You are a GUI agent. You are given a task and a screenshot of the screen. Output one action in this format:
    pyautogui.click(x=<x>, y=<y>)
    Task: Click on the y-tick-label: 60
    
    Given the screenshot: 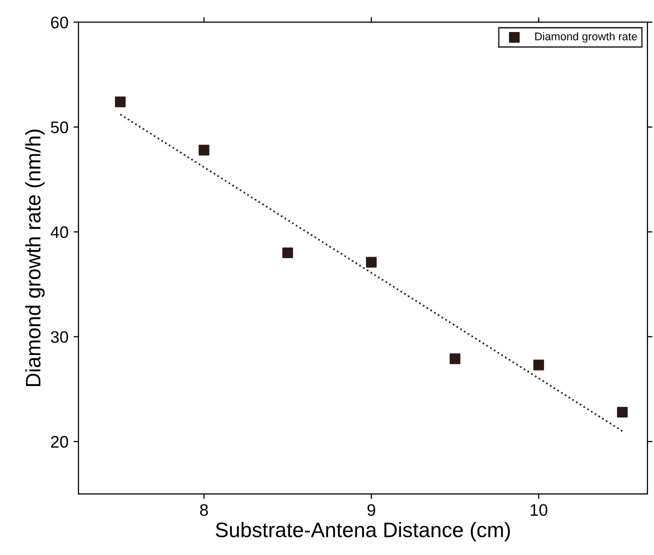 What is the action you would take?
    pyautogui.click(x=59, y=22)
    